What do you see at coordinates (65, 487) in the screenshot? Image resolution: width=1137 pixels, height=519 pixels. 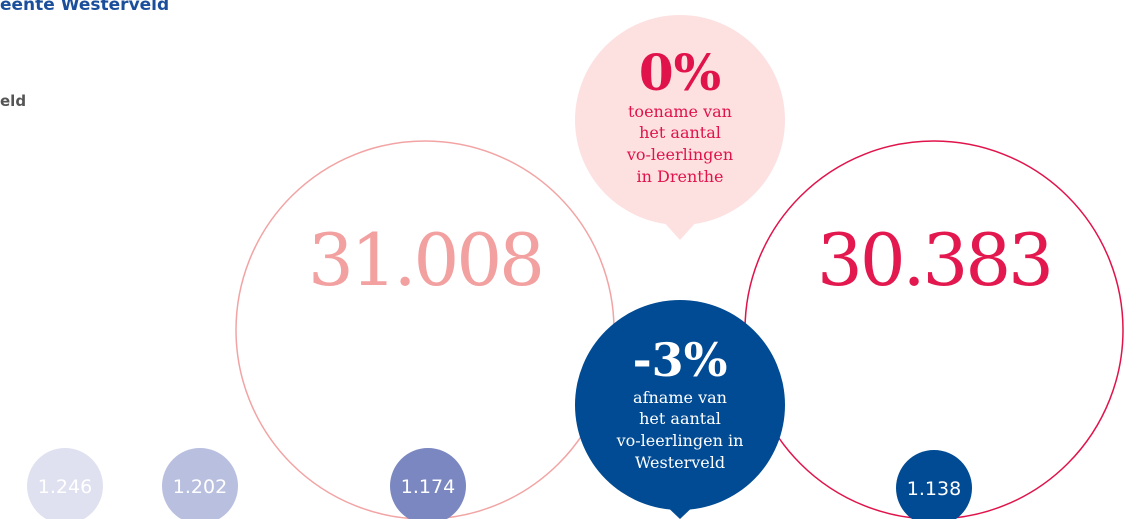 I see `small-value: 1.246` at bounding box center [65, 487].